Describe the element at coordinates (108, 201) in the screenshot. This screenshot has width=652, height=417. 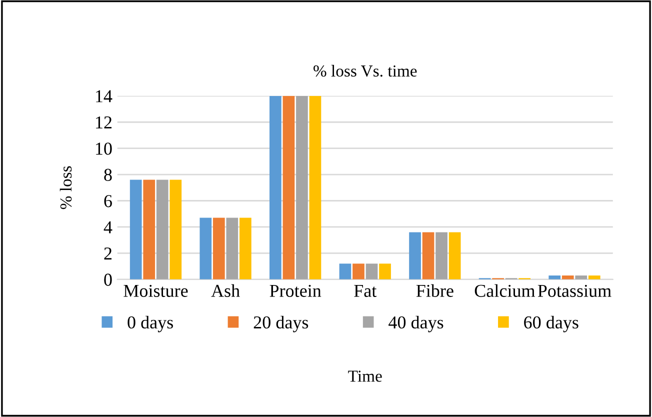
I see `y-tick-label: 6` at that location.